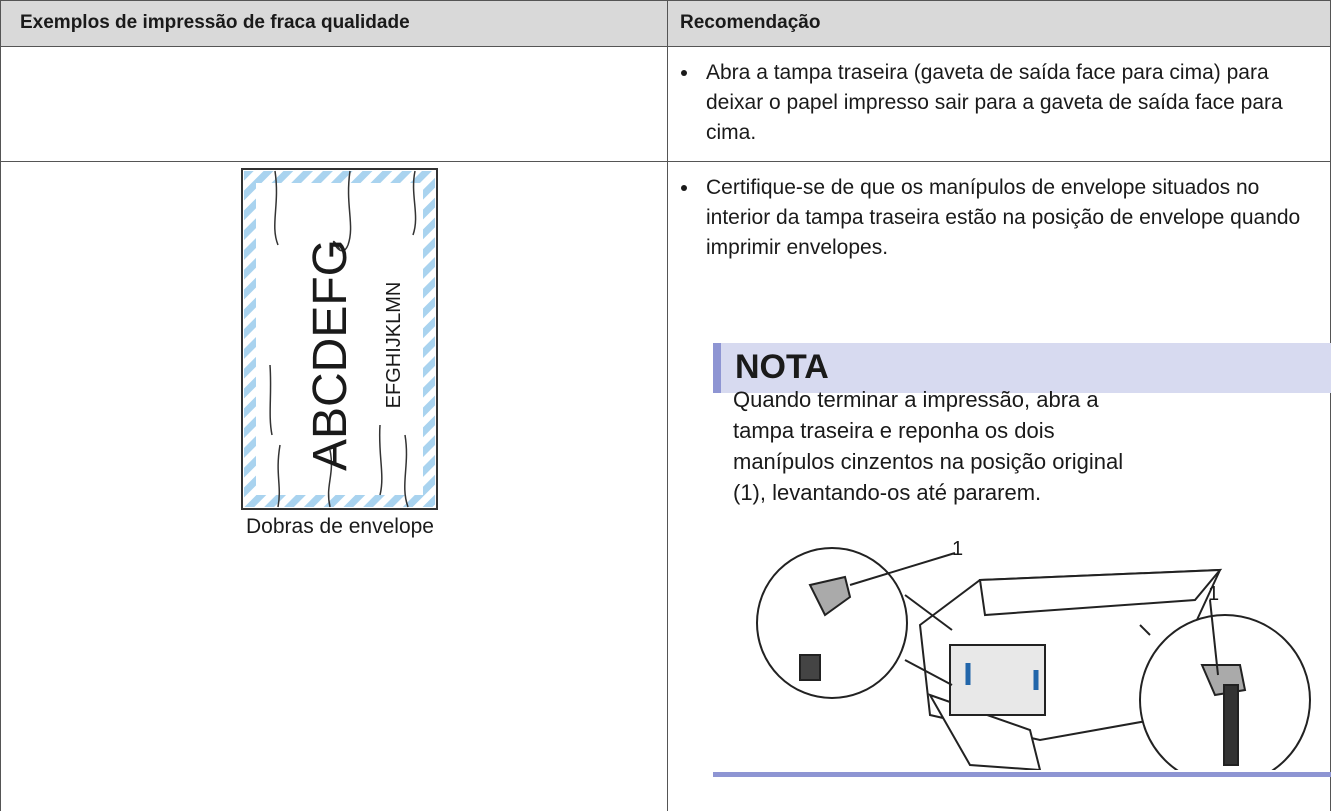  Describe the element at coordinates (394, 345) in the screenshot. I see `envelope-small-text: EFGHIJKLMN` at that location.